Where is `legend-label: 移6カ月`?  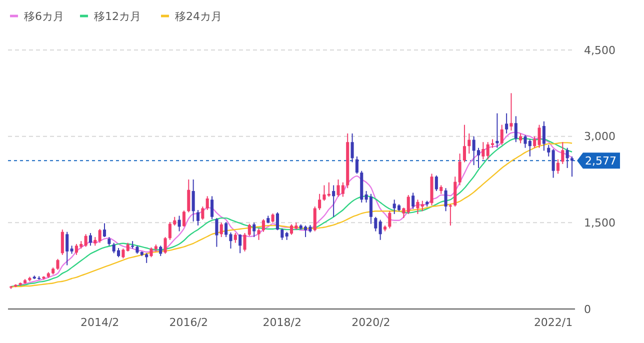
legend-label: 移6カ月 is located at coordinates (44, 16).